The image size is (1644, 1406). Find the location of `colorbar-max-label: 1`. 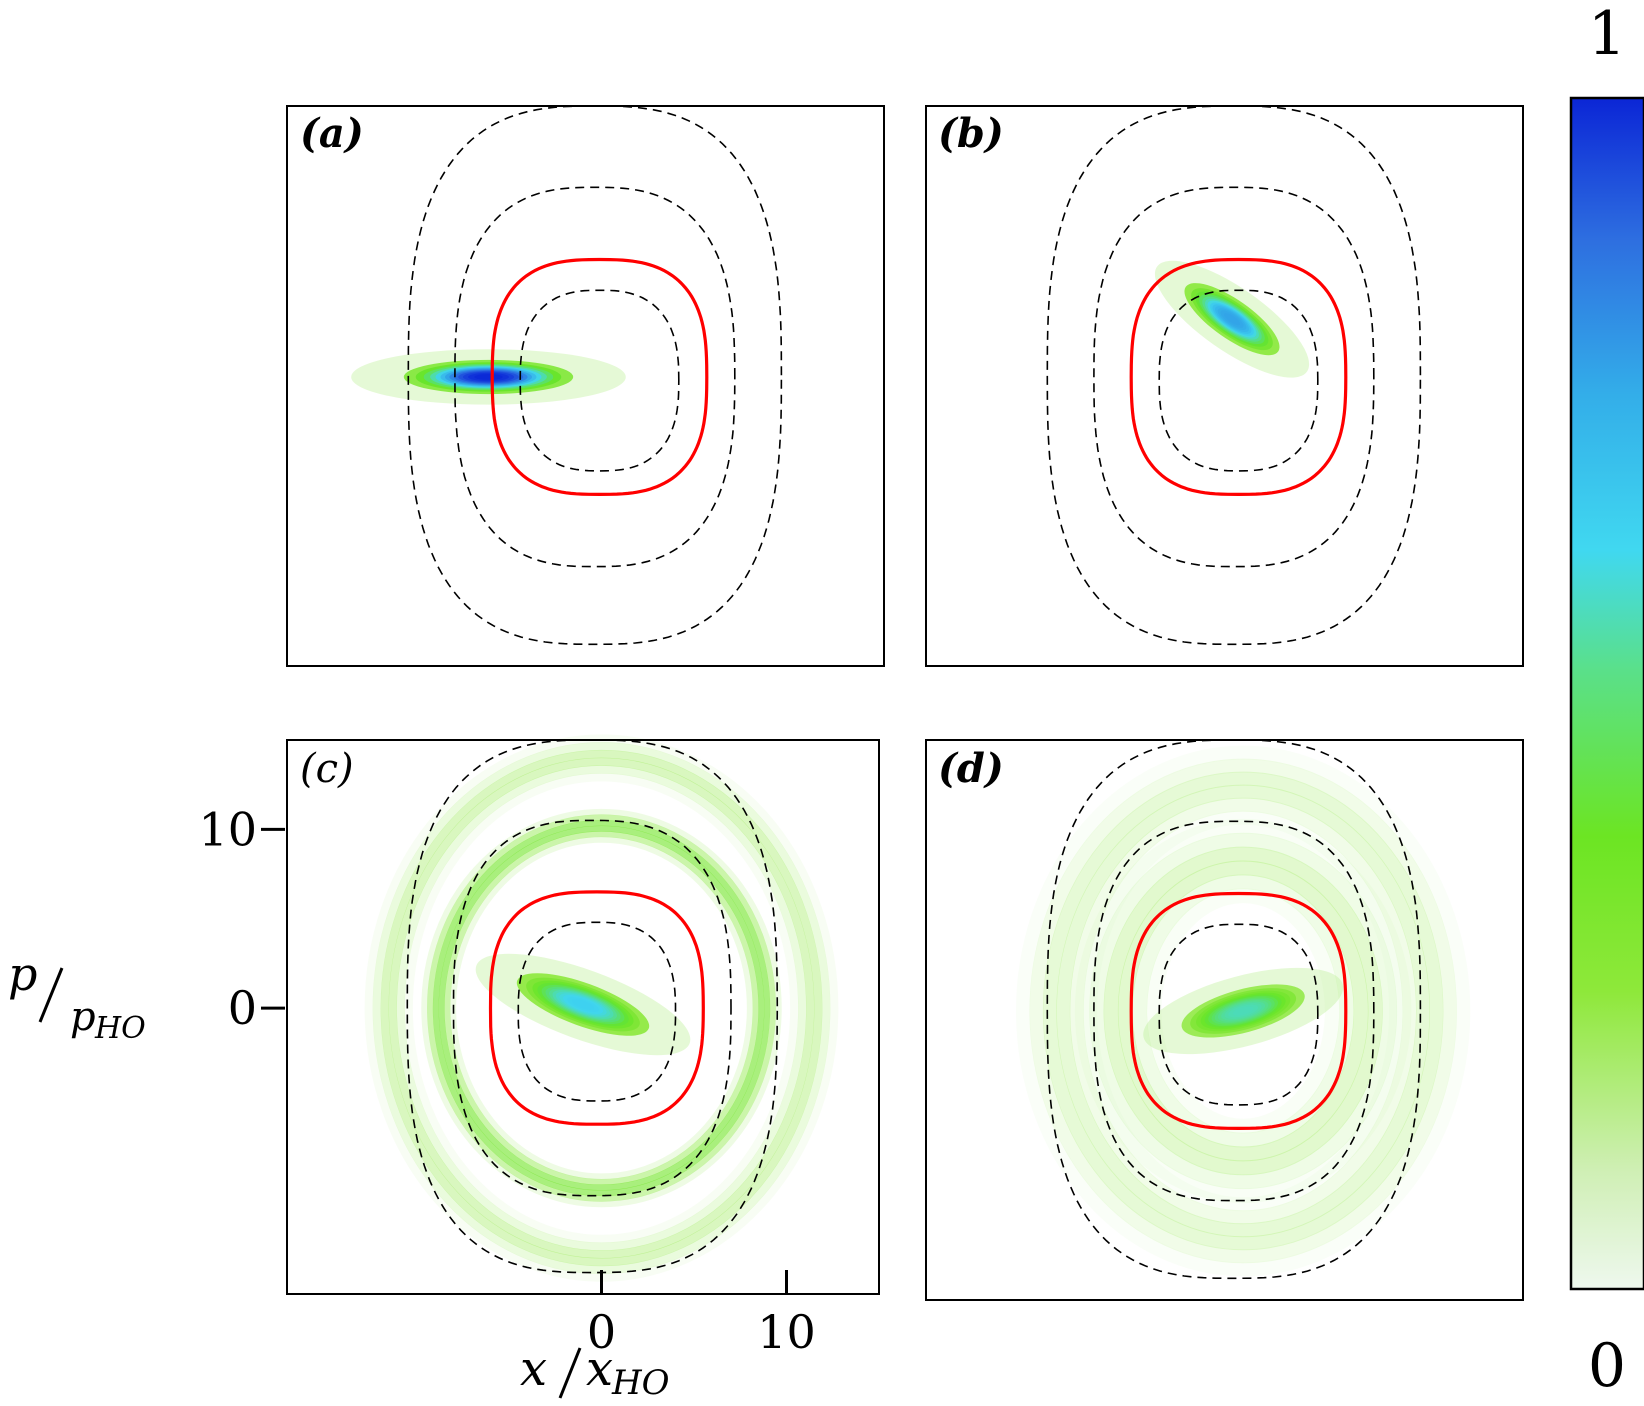

colorbar-max-label: 1 is located at coordinates (1607, 34).